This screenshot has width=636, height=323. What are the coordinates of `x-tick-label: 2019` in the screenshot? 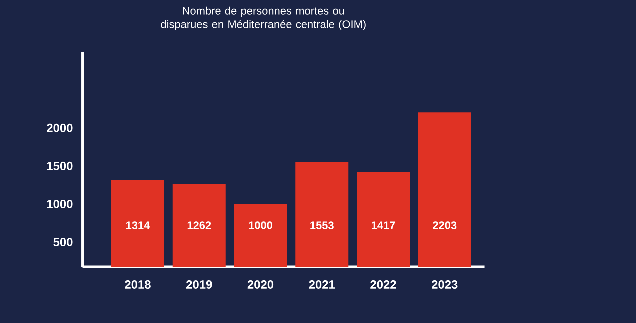 It's located at (199, 284).